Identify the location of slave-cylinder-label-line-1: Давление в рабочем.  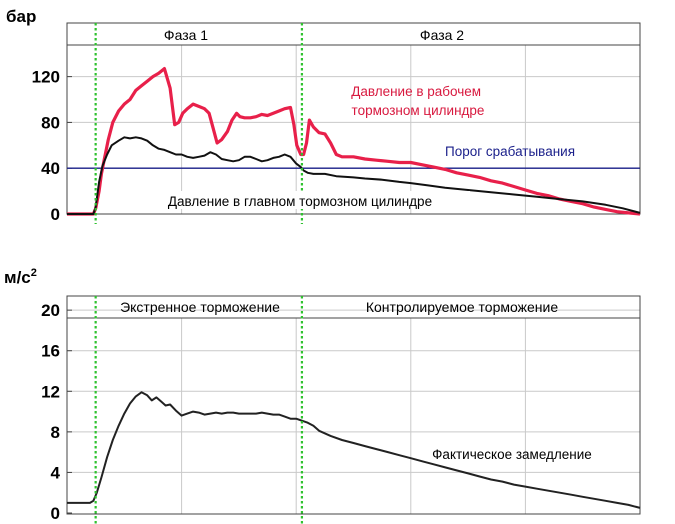
(416, 91).